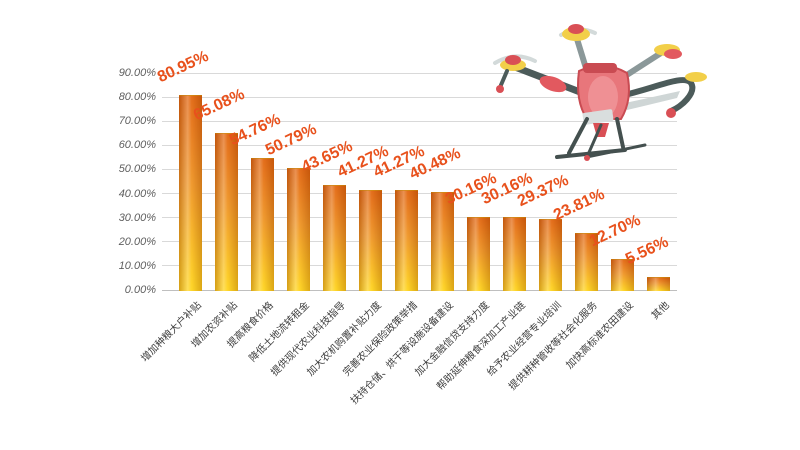 This screenshot has height=450, width=800. I want to click on drone-illustration, so click(600, 92).